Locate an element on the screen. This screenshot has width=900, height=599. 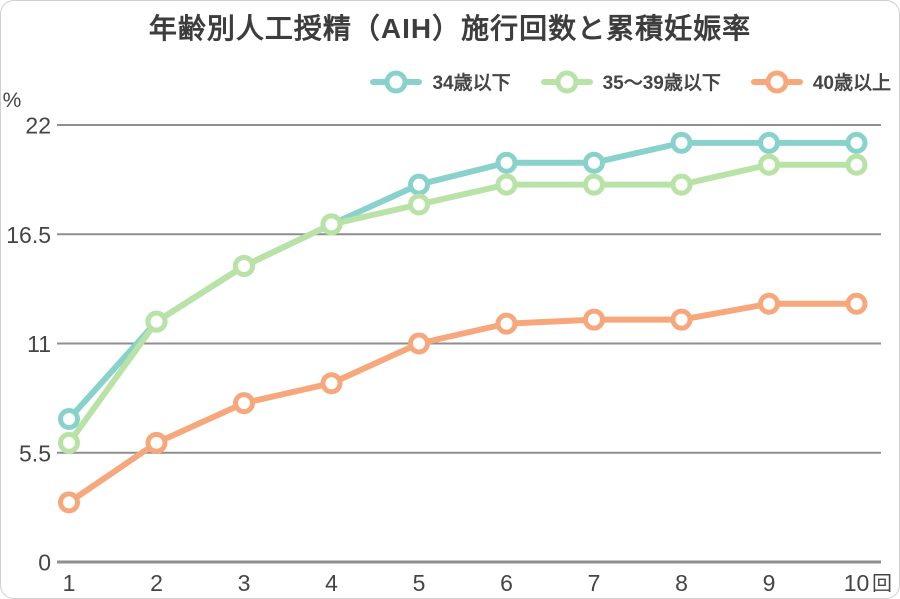
legend-item-age-over-40: 40歳以上 is located at coordinates (820, 81).